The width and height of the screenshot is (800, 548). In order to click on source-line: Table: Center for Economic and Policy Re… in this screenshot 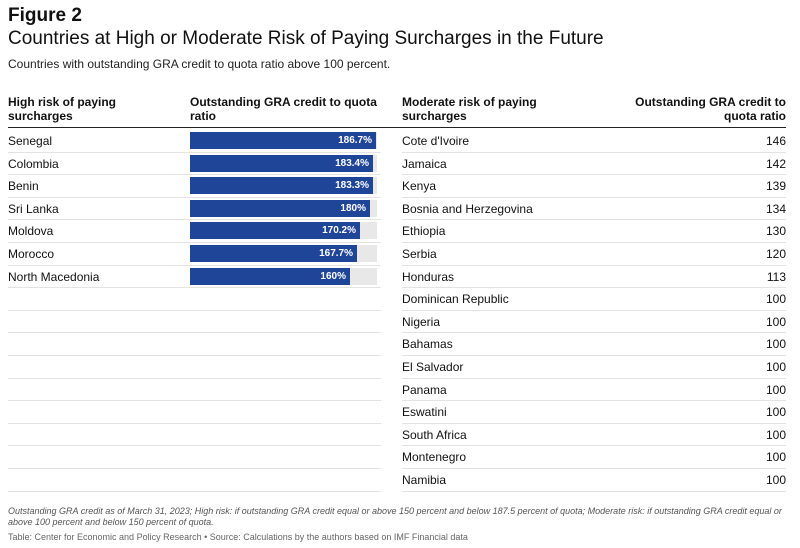, I will do `click(238, 537)`.